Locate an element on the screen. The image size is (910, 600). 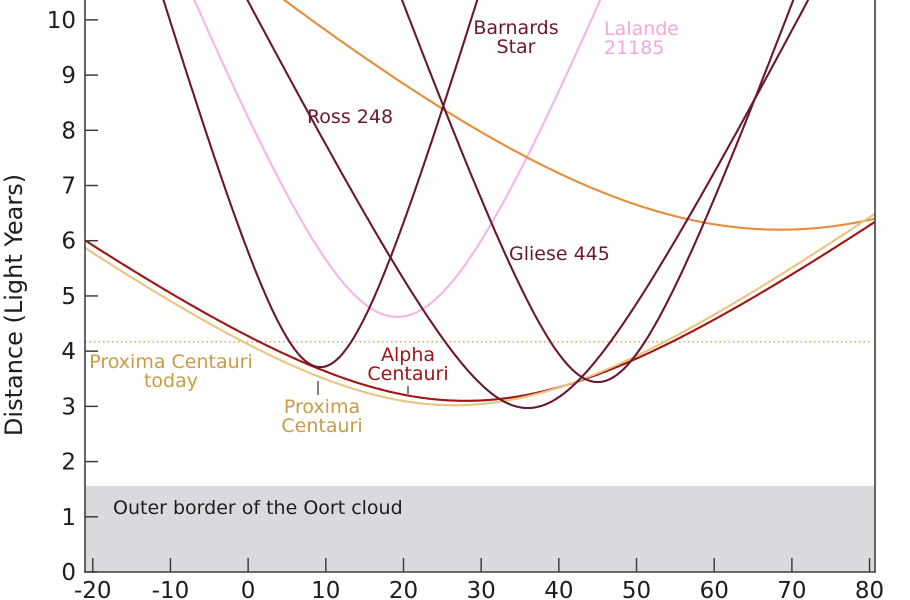
proxima-centauri-label-line2: Centauri is located at coordinates (321, 426).